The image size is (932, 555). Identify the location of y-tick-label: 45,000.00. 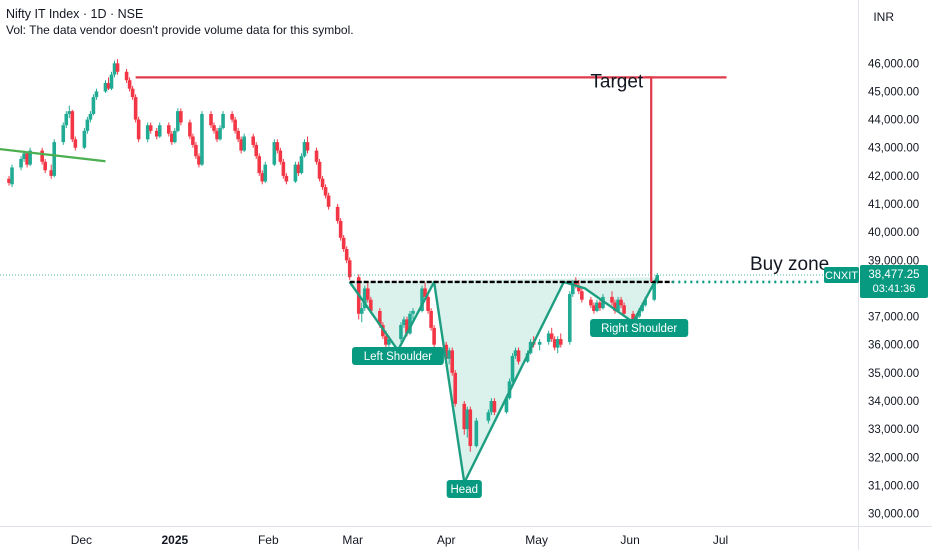
(893, 92).